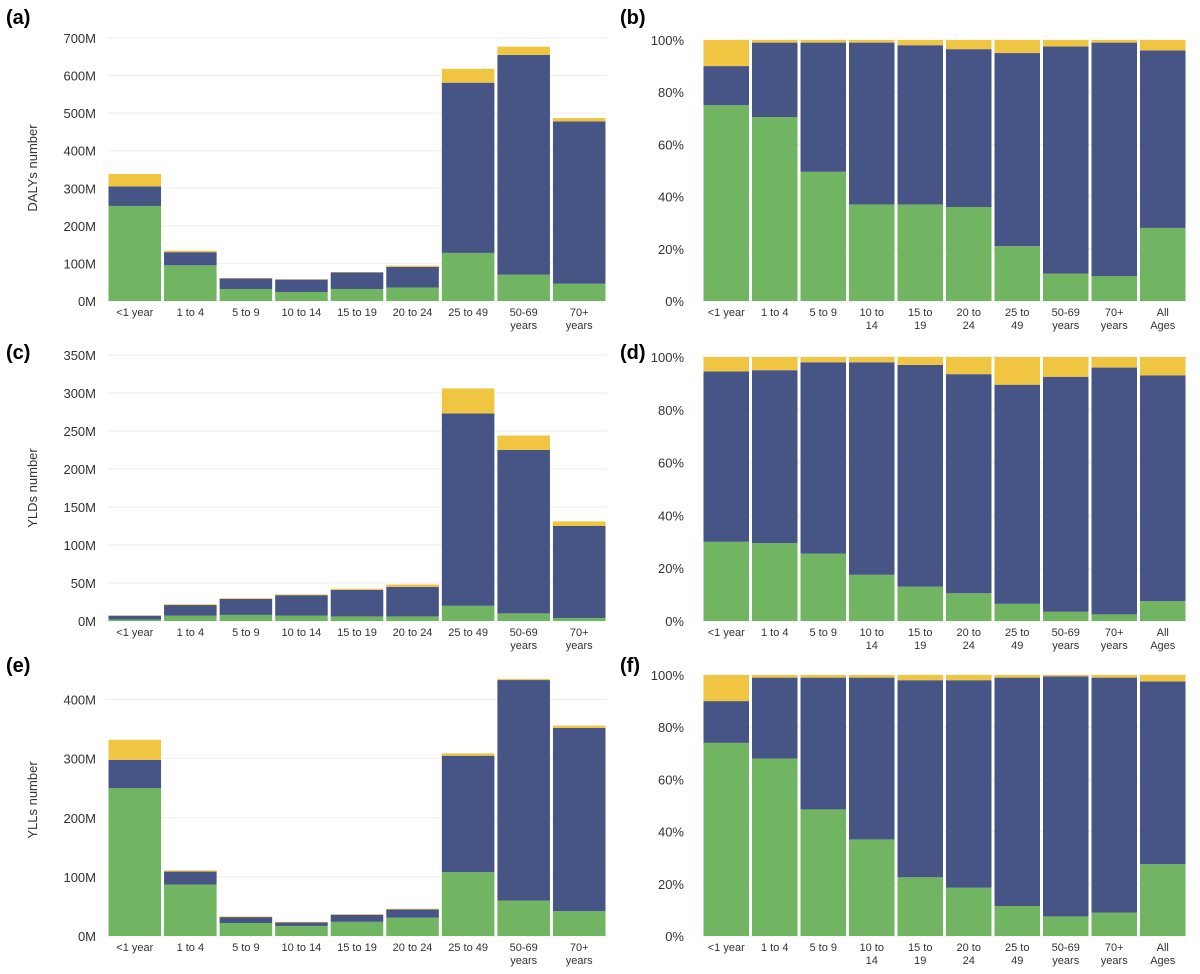 Image resolution: width=1200 pixels, height=974 pixels. Describe the element at coordinates (79, 431) in the screenshot. I see `y-tick-label: 250M` at that location.